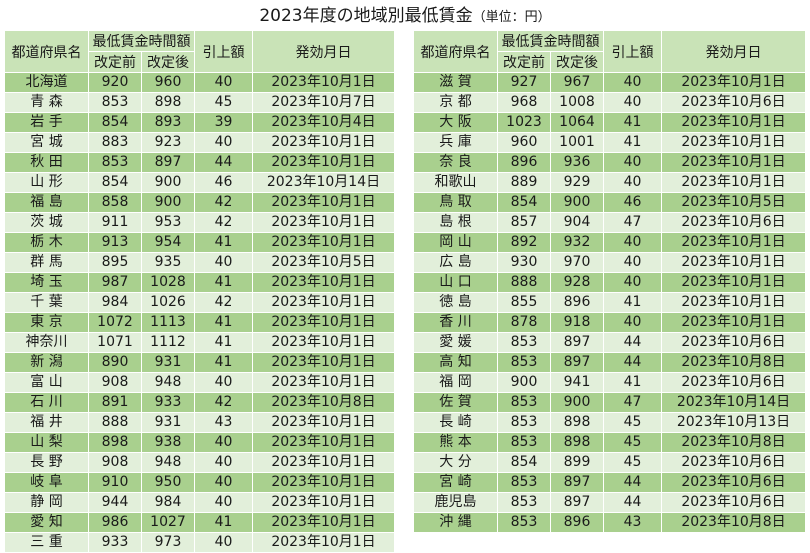 Image resolution: width=810 pixels, height=553 pixels. I want to click on wage-after-cell: 923, so click(168, 142).